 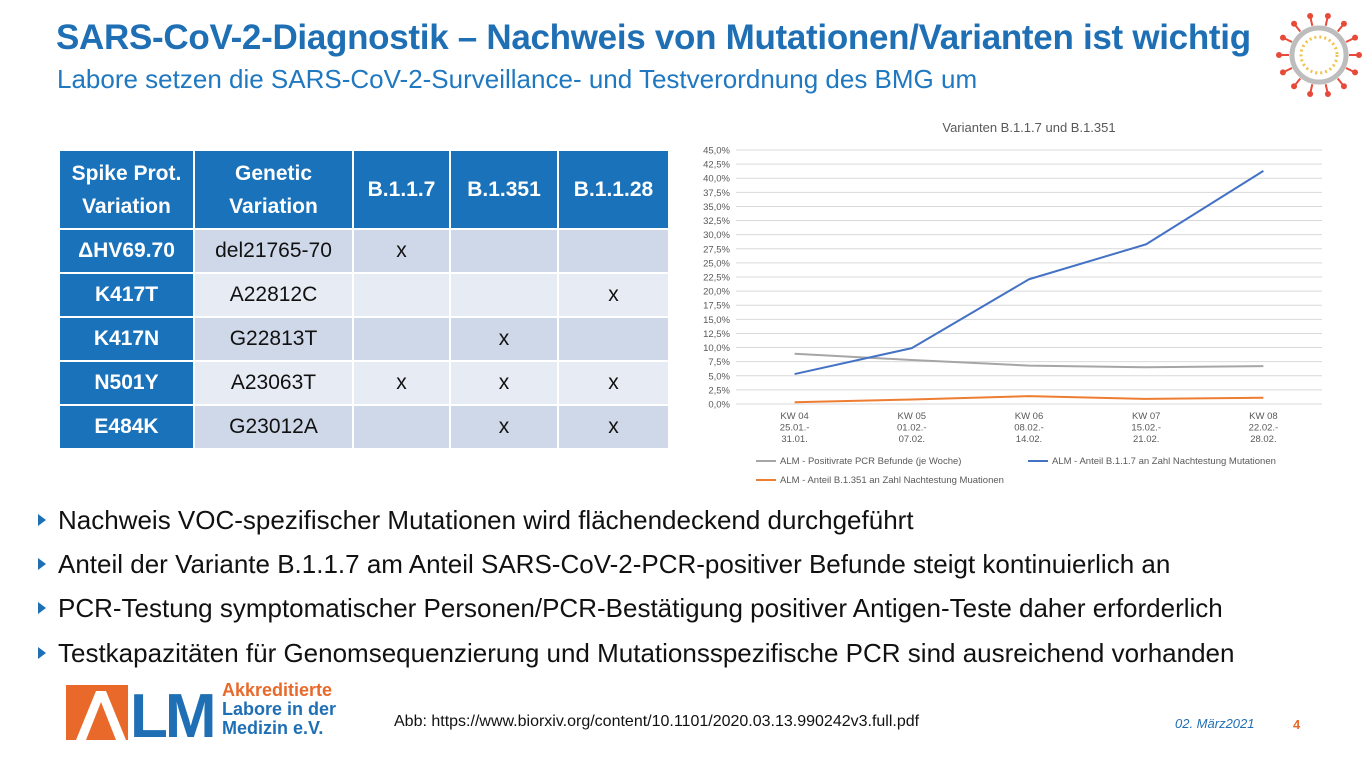 What do you see at coordinates (716, 334) in the screenshot?
I see `y-tick-label: 12,5%` at bounding box center [716, 334].